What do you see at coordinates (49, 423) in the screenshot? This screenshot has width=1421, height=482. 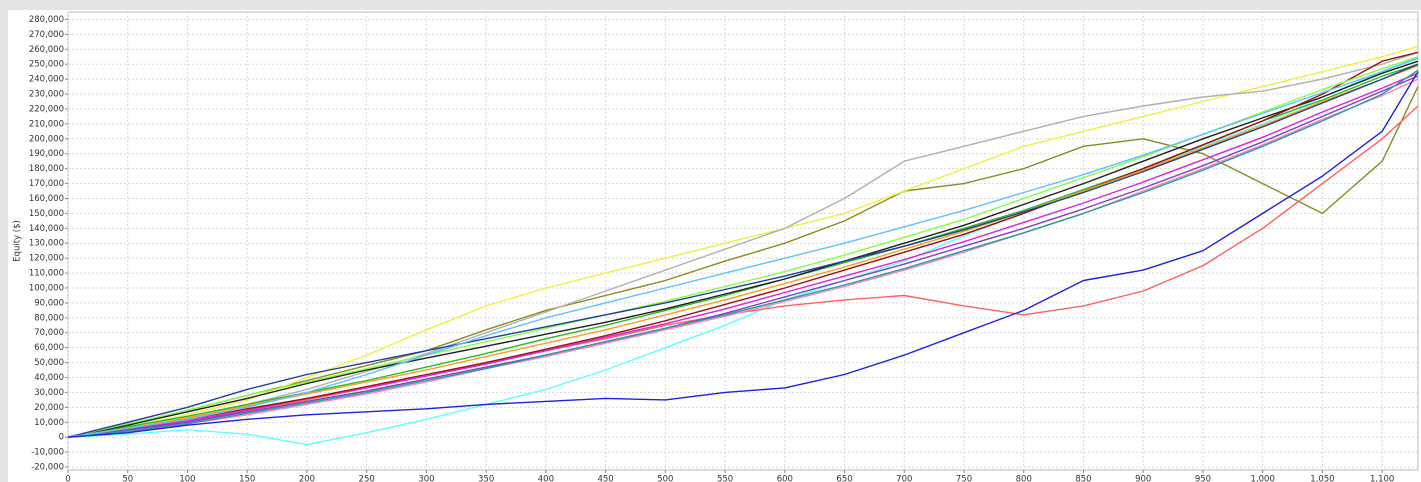 I see `y-tick-label: 10,000` at bounding box center [49, 423].